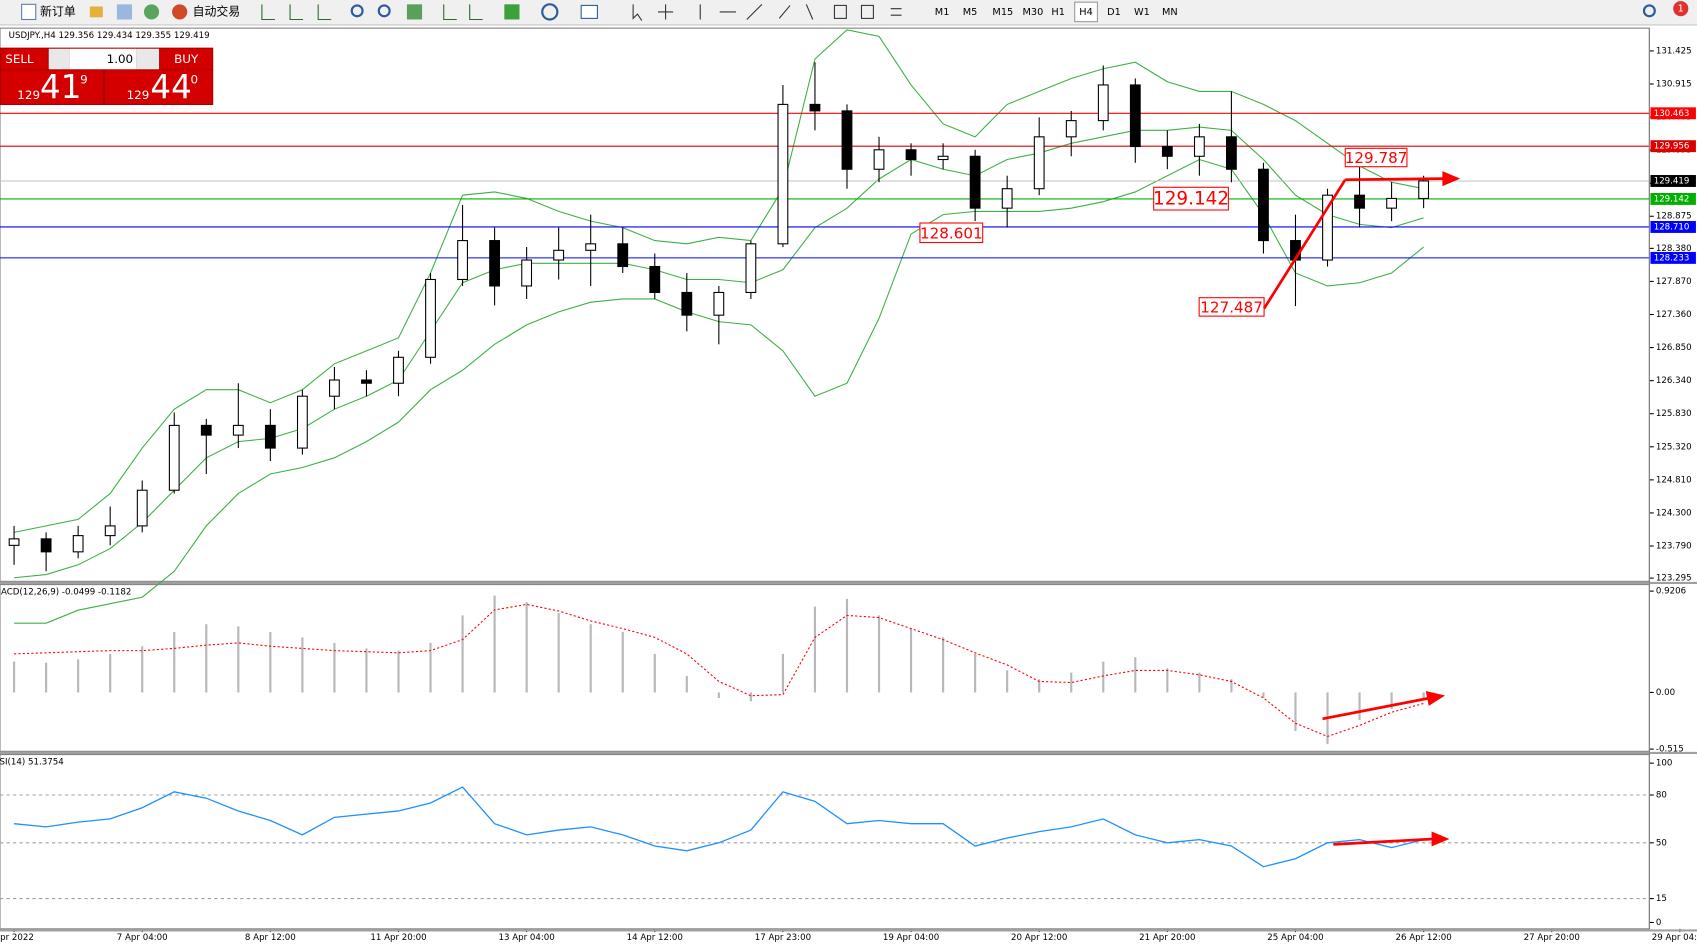  What do you see at coordinates (896, 12) in the screenshot?
I see `arrows-tool` at bounding box center [896, 12].